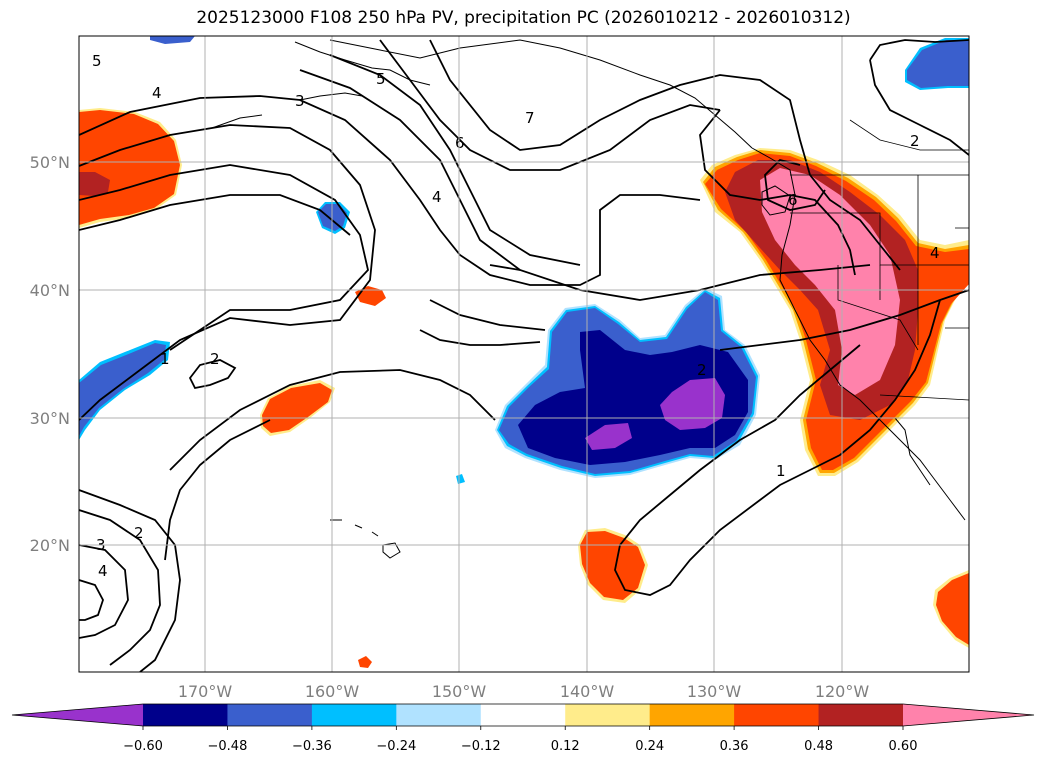 This screenshot has width=1047, height=765. What do you see at coordinates (587, 691) in the screenshot?
I see `lon-label-140w: 140°W` at bounding box center [587, 691].